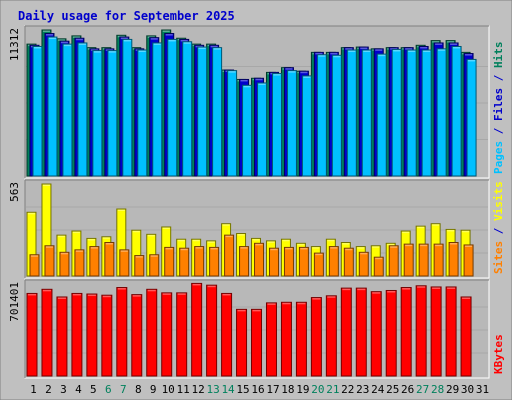 This screenshot has width=512, height=400. I want to click on day-label-11: 11, so click(183, 389).